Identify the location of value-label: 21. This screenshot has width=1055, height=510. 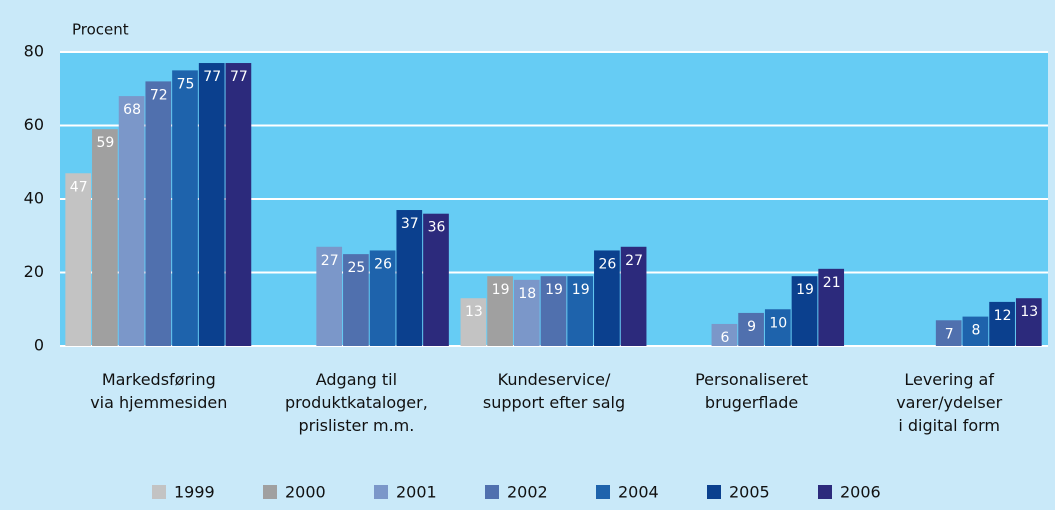
(832, 283).